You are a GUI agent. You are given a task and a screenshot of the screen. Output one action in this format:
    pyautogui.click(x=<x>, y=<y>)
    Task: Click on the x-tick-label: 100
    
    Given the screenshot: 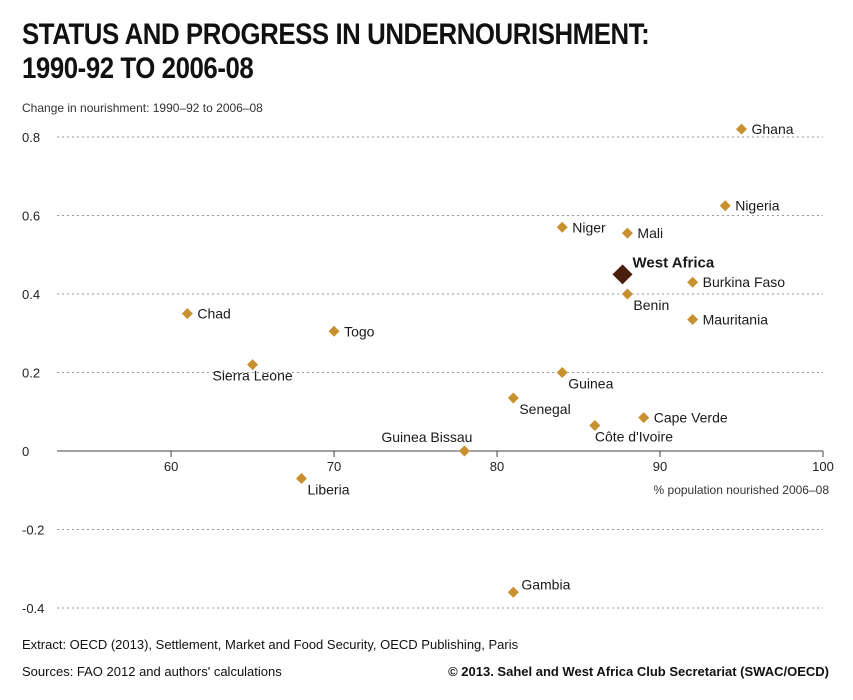 What is the action you would take?
    pyautogui.click(x=823, y=466)
    